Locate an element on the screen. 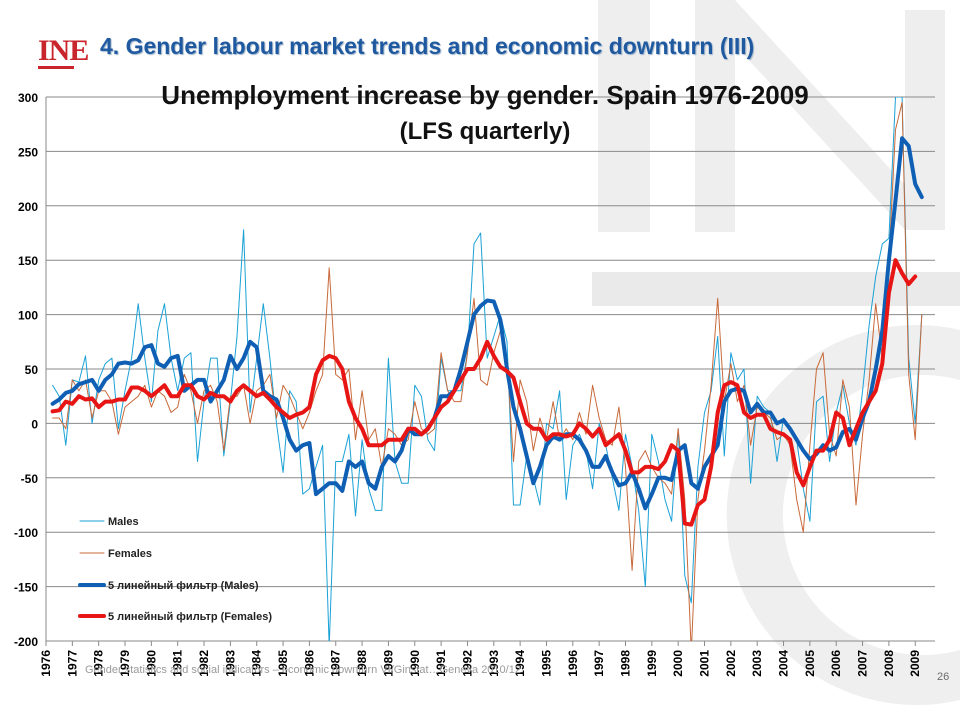 This screenshot has width=960, height=720. x-tick-label: 1998 is located at coordinates (625, 663).